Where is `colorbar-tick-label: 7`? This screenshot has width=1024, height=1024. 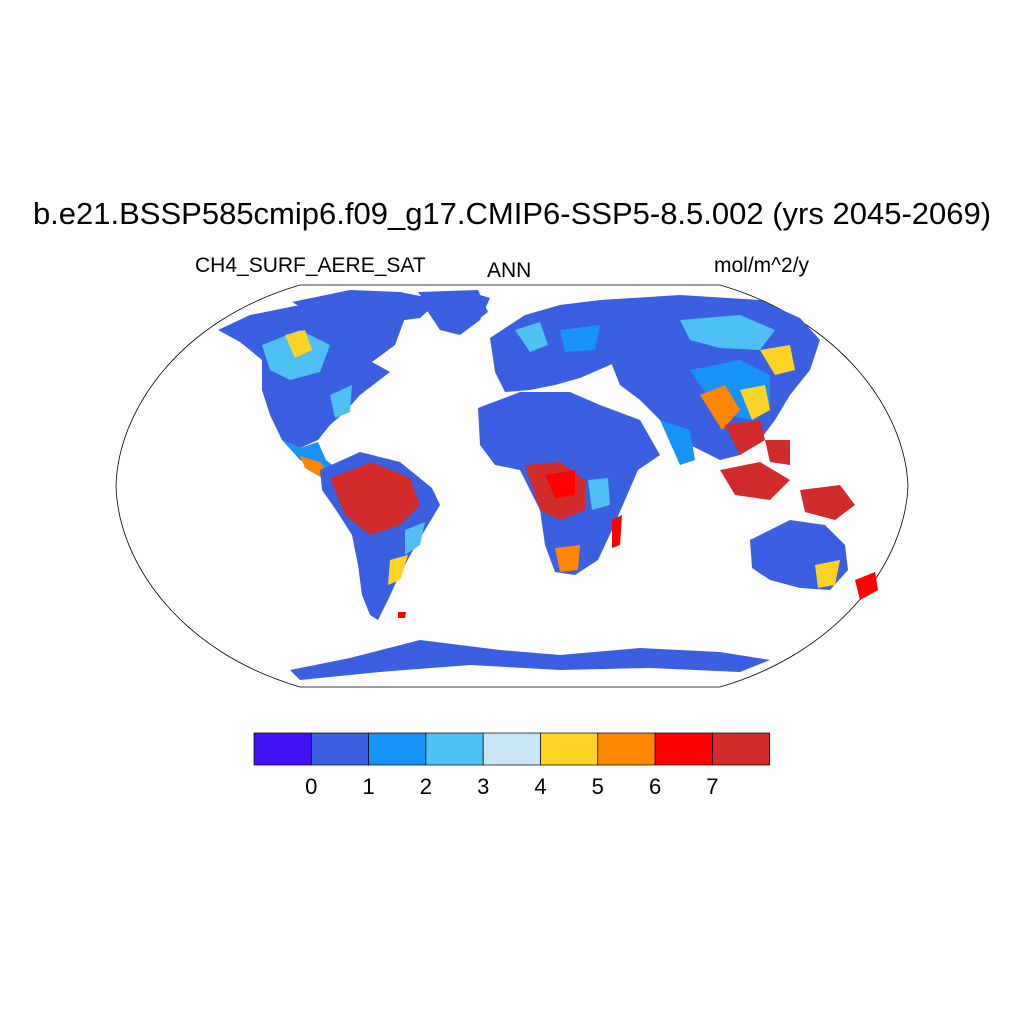
colorbar-tick-label: 7 is located at coordinates (712, 786).